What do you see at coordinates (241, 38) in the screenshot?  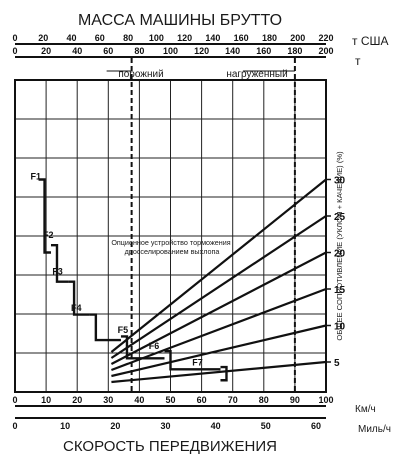 I see `top-tick-us: 160` at bounding box center [241, 38].